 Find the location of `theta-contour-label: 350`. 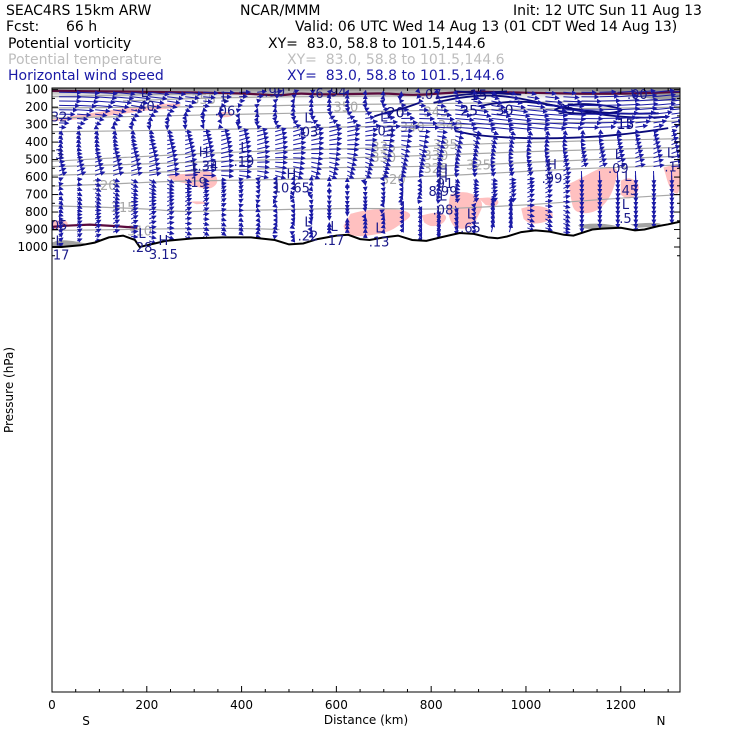

theta-contour-label: 350 is located at coordinates (345, 107).